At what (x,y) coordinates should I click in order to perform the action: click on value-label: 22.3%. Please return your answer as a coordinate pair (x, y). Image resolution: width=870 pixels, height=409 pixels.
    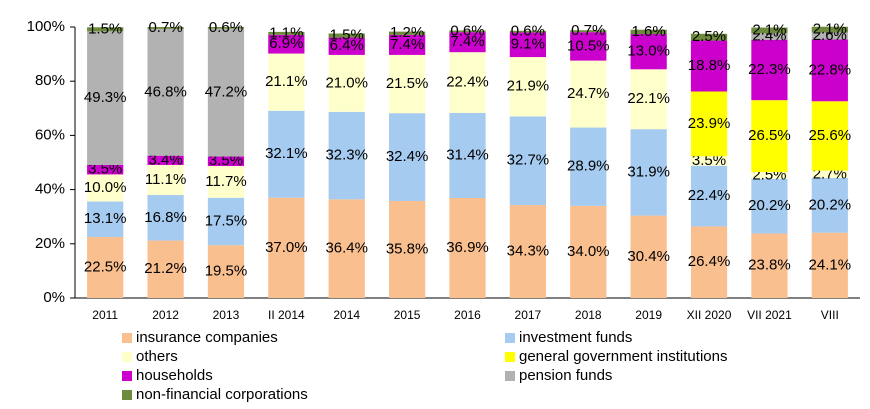
    Looking at the image, I should click on (769, 69).